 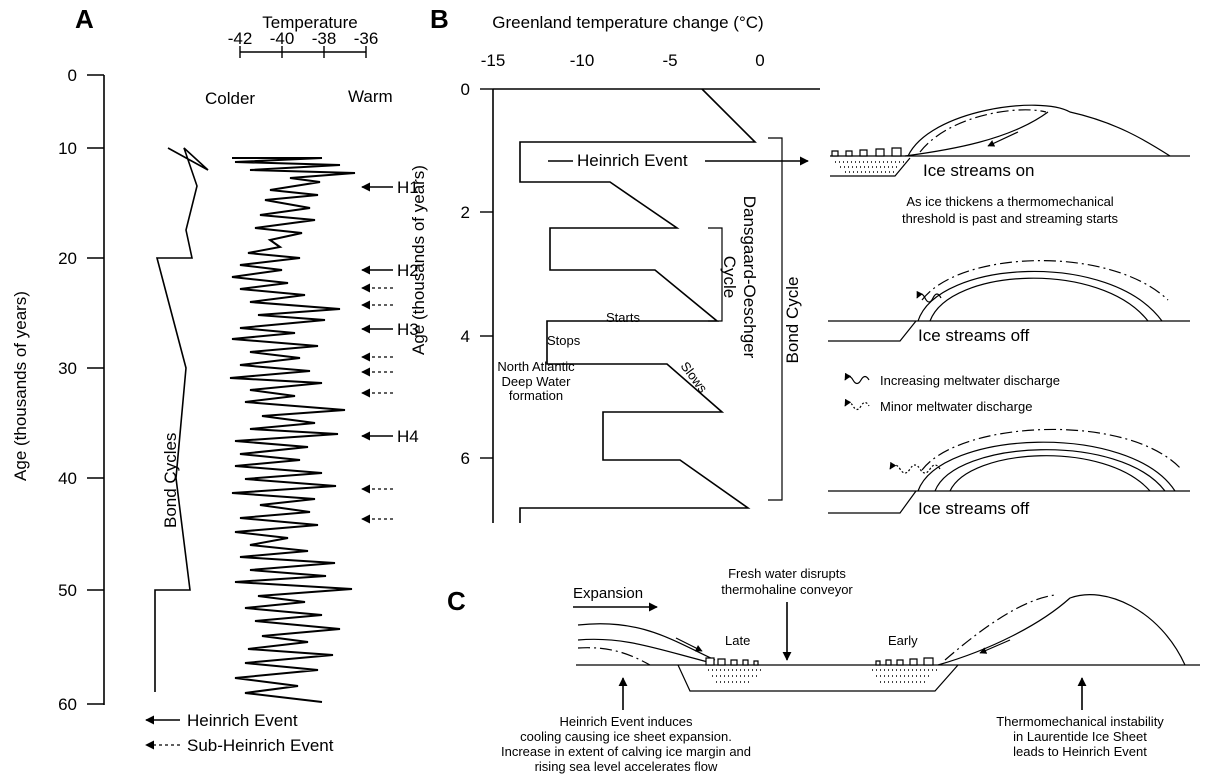 What do you see at coordinates (632, 160) in the screenshot?
I see `heinrich-event-label: Heinrich Event` at bounding box center [632, 160].